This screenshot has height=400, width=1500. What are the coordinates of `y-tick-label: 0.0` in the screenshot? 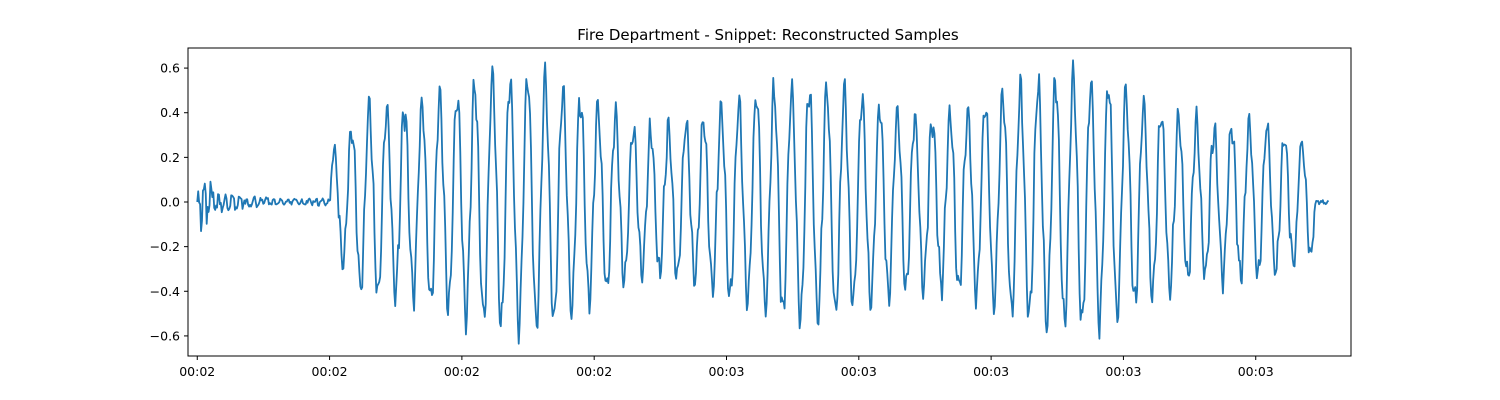 It's located at (170, 202).